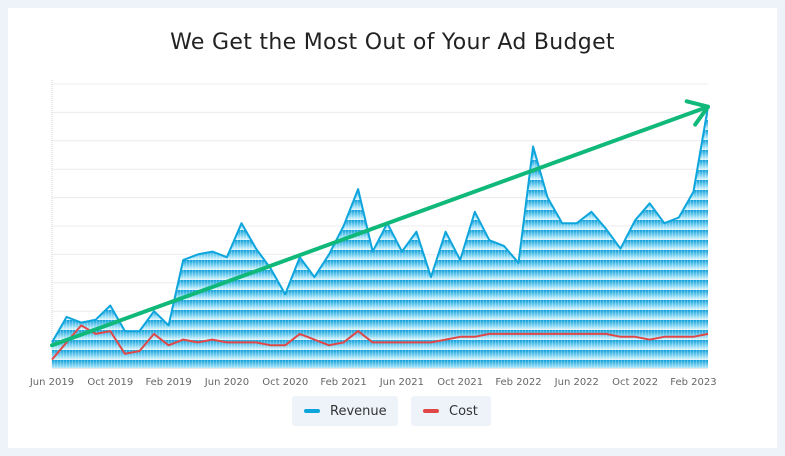 This screenshot has height=456, width=785. What do you see at coordinates (51, 382) in the screenshot?
I see `x-tick-label: Jun 2019` at bounding box center [51, 382].